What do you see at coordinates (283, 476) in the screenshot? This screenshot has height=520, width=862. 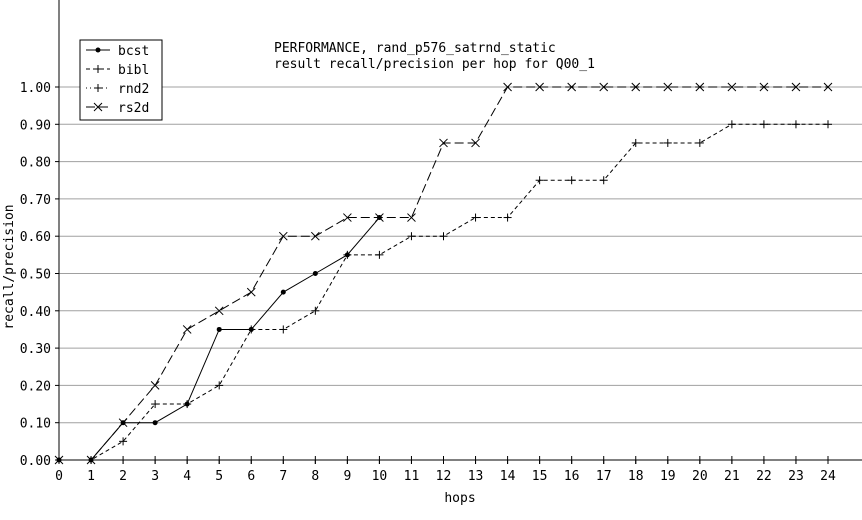 I see `x-tick-label-7: 7` at bounding box center [283, 476].